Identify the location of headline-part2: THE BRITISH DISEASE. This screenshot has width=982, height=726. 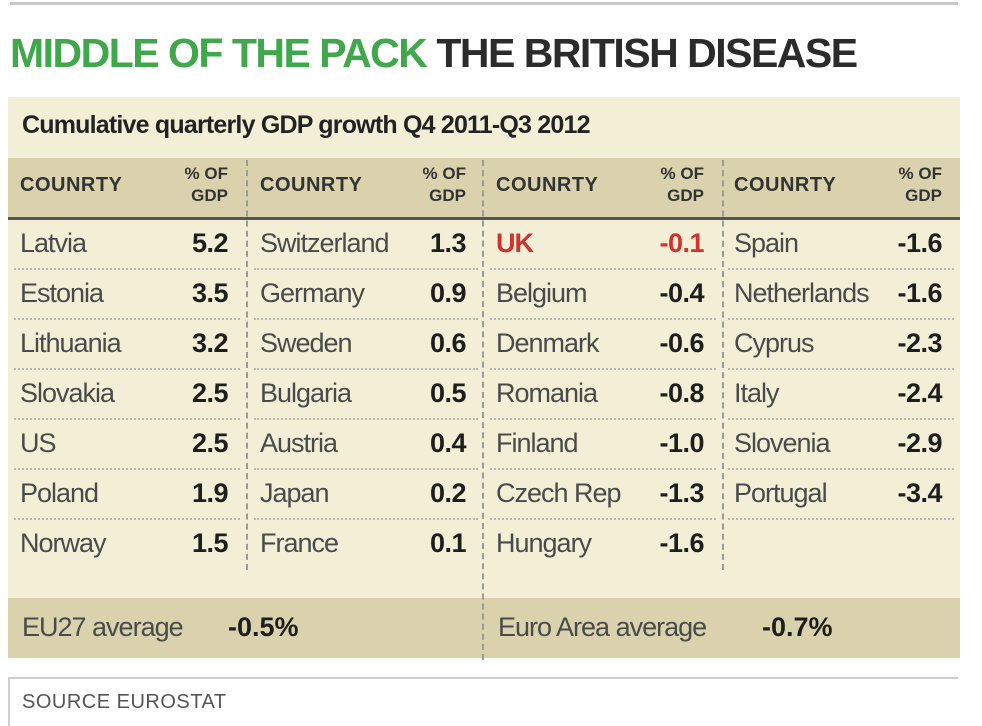
(647, 53).